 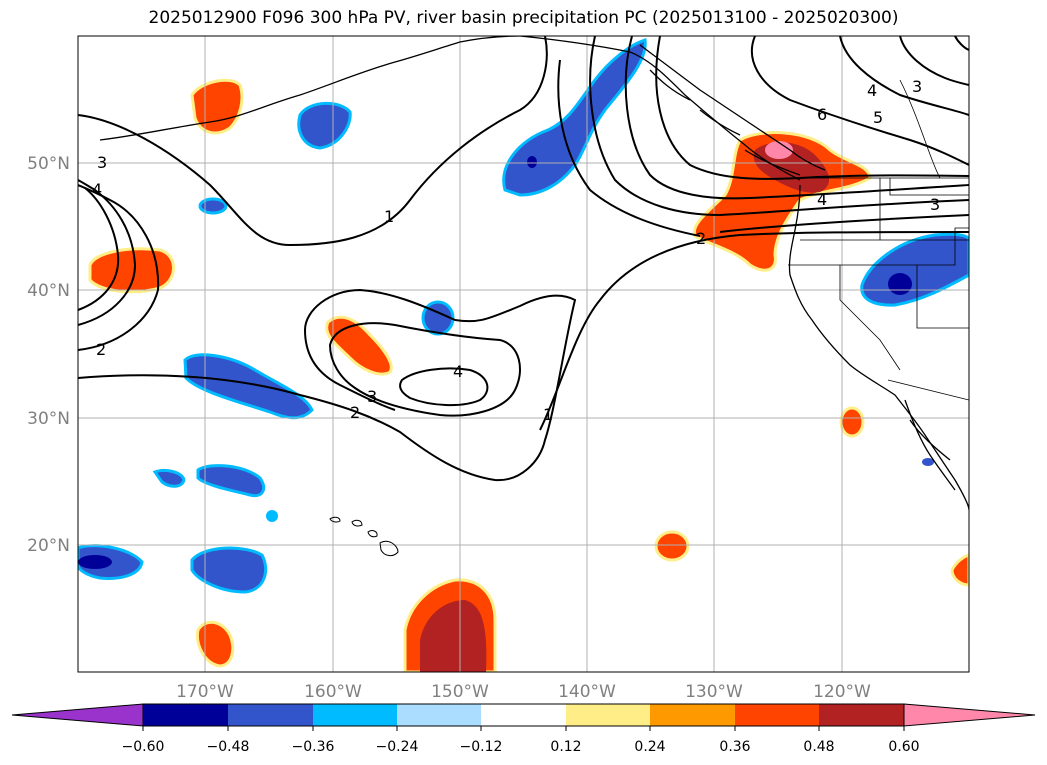 I want to click on pv-contour-4-central, so click(x=444, y=387).